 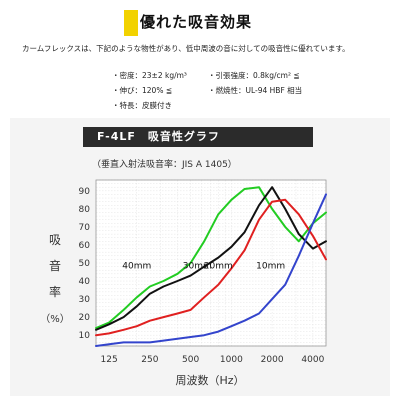 What do you see at coordinates (149, 75) in the screenshot?
I see `spec-density: ・密度：23±2 kg/m³` at bounding box center [149, 75].